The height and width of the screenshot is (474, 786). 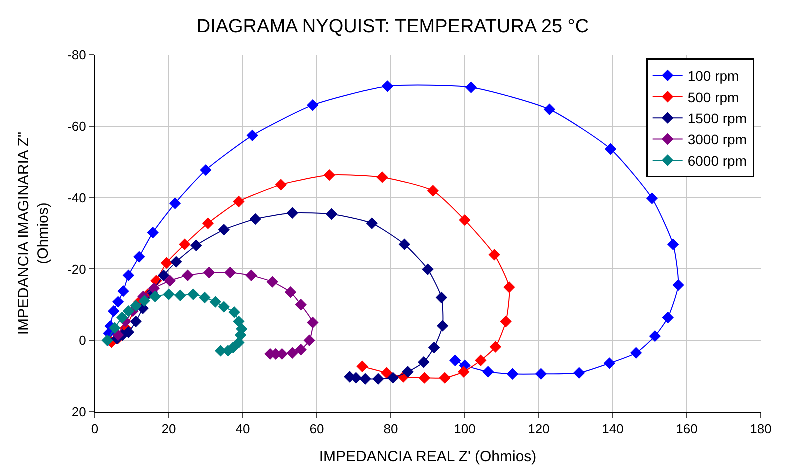 What do you see at coordinates (33, 234) in the screenshot?
I see `y-axis-title: IMPEDANCIA IMAGINARIA Z'' (Ohmios)` at bounding box center [33, 234].